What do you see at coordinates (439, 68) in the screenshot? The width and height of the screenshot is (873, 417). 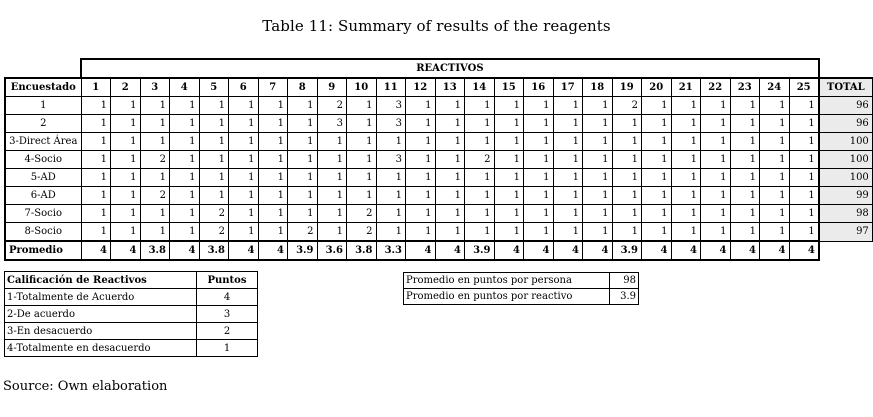 I see `group-header-row: REACTIVOS` at bounding box center [439, 68].